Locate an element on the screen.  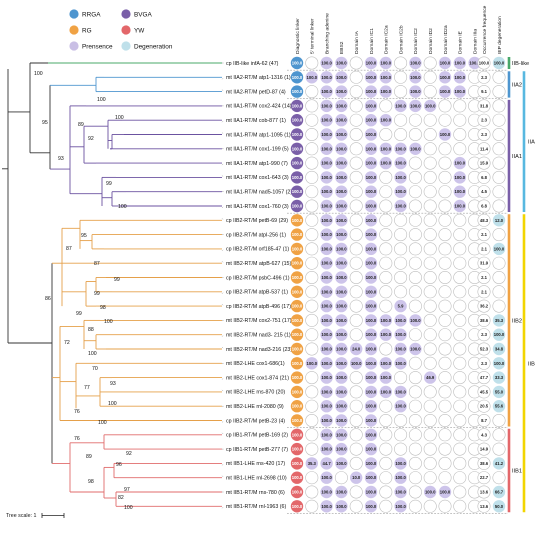
legend-label: Degeneration is located at coordinates (153, 46).